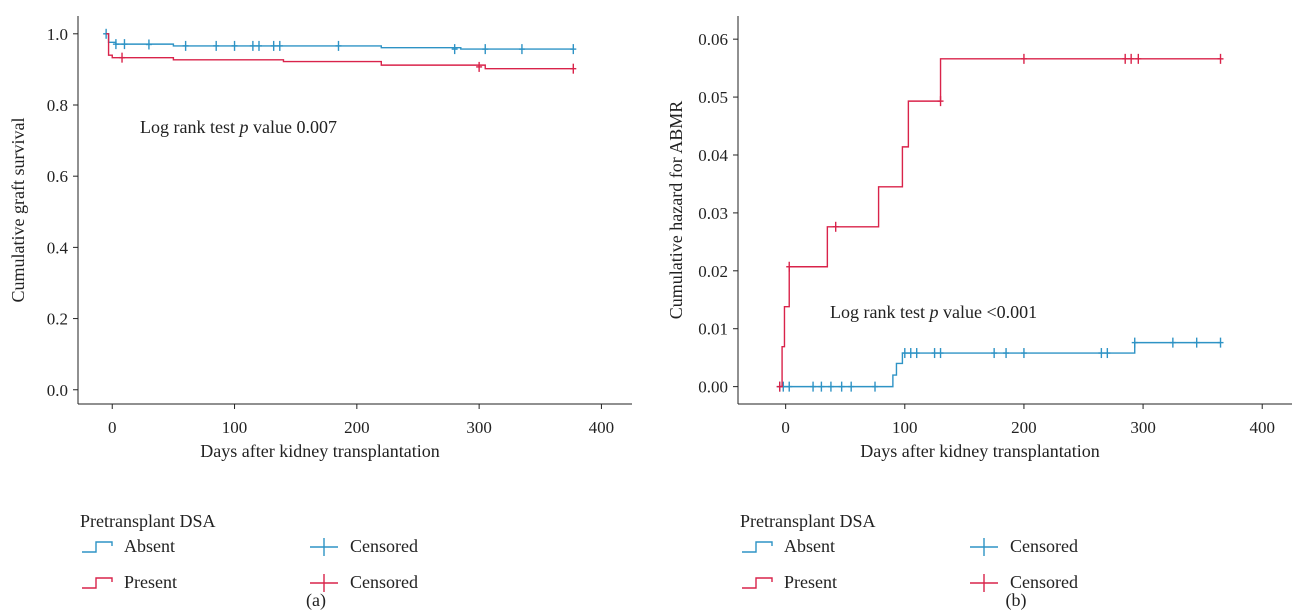 This screenshot has height=614, width=1296. What do you see at coordinates (713, 271) in the screenshot?
I see `y-tick-label: 0.02` at bounding box center [713, 271].